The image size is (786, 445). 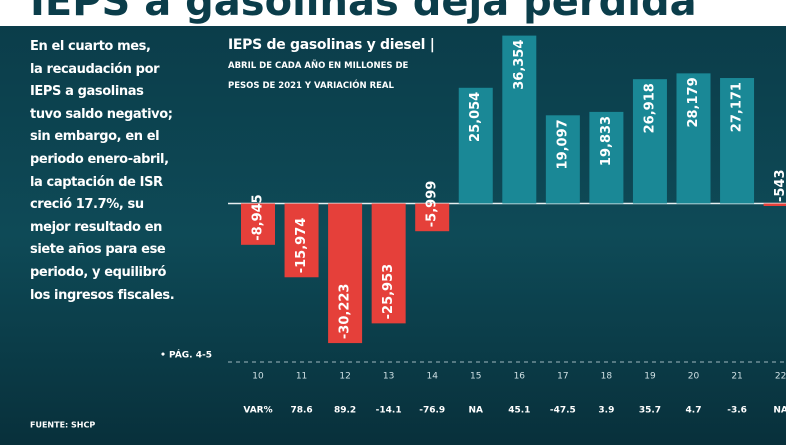 What do you see at coordinates (388, 292) in the screenshot?
I see `value-label: -25,953` at bounding box center [388, 292].